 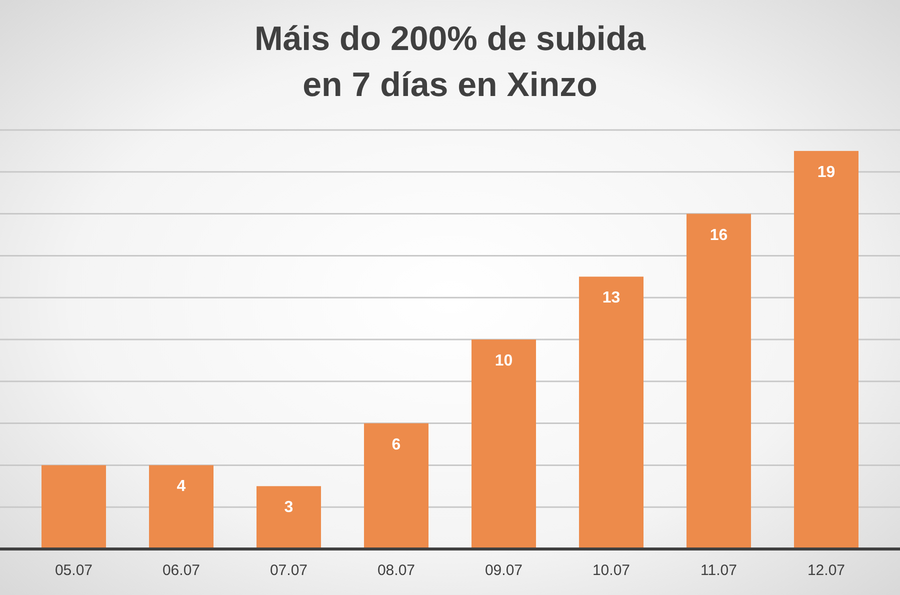 What do you see at coordinates (611, 298) in the screenshot?
I see `data-label: 13` at bounding box center [611, 298].